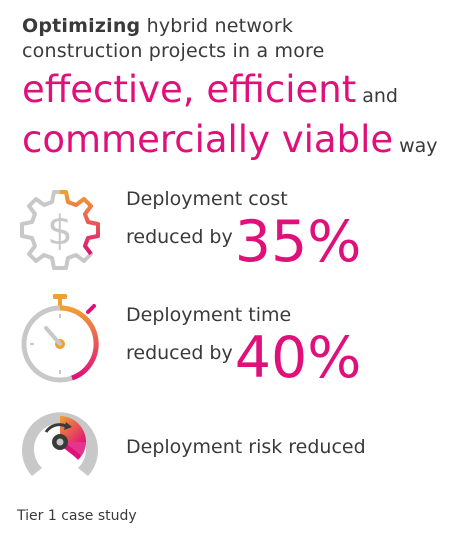 This screenshot has width=454, height=548. I want to click on stat-time-line1: Deployment time, so click(209, 315).